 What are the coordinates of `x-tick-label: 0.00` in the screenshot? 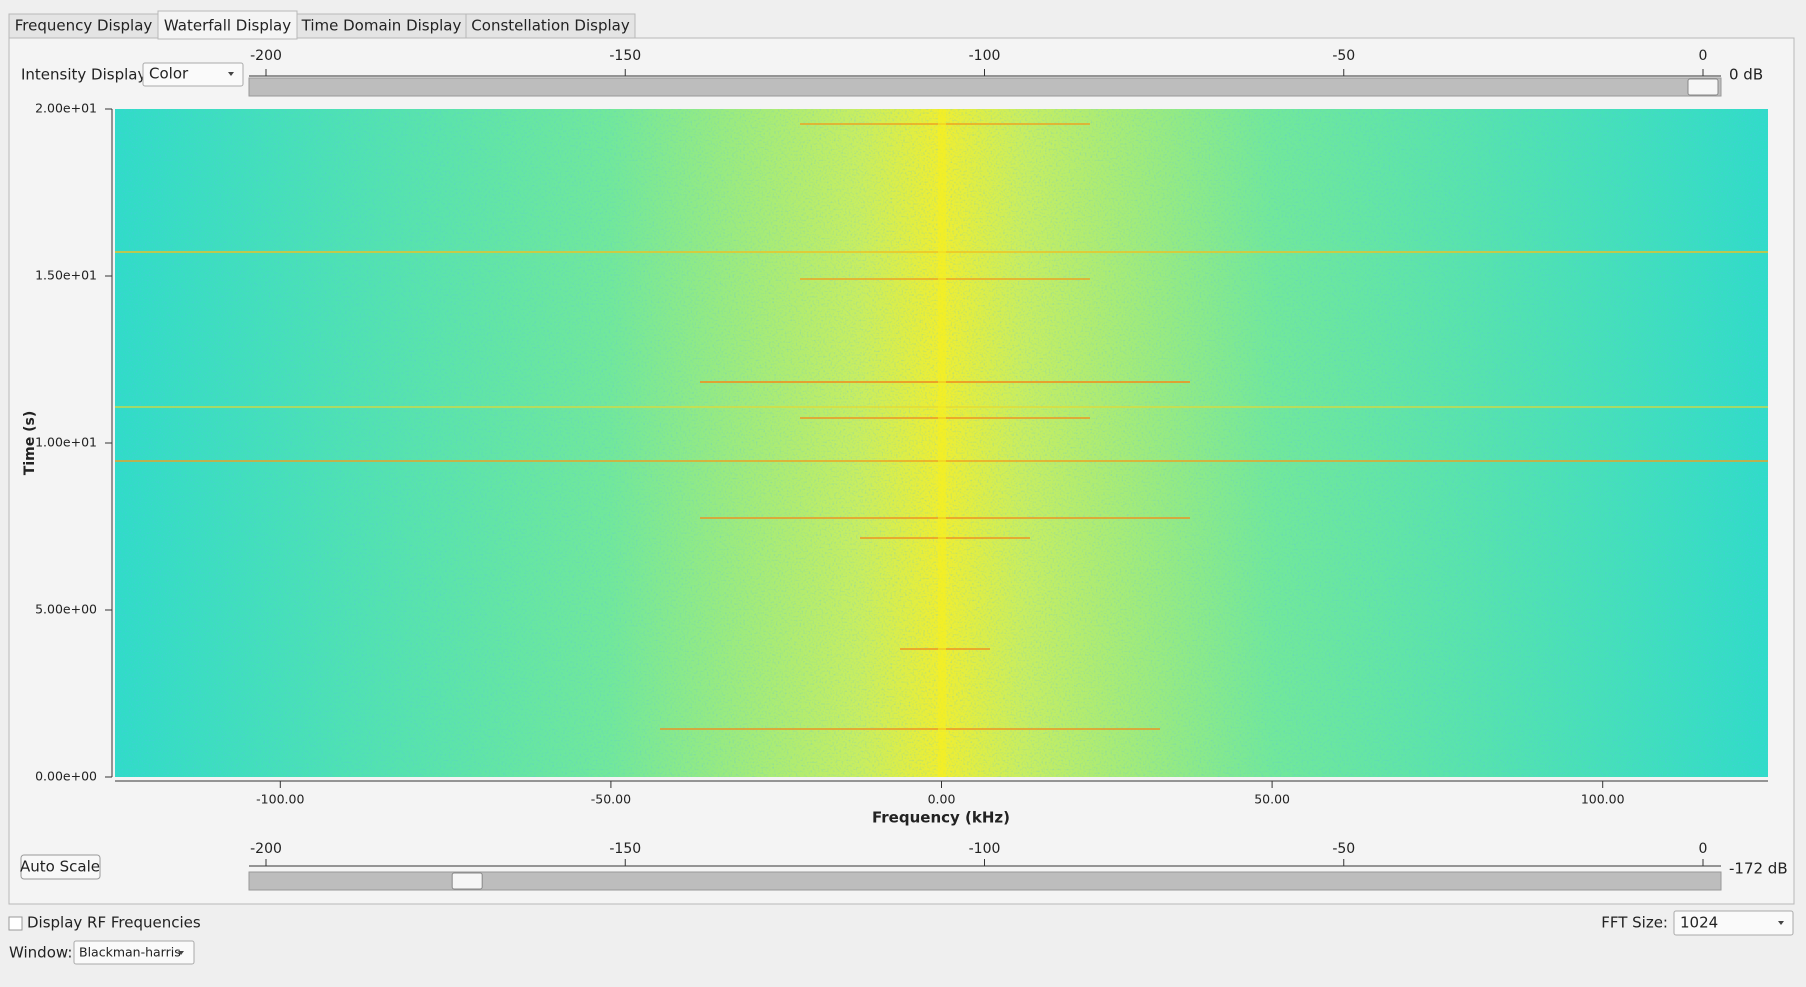 It's located at (942, 799).